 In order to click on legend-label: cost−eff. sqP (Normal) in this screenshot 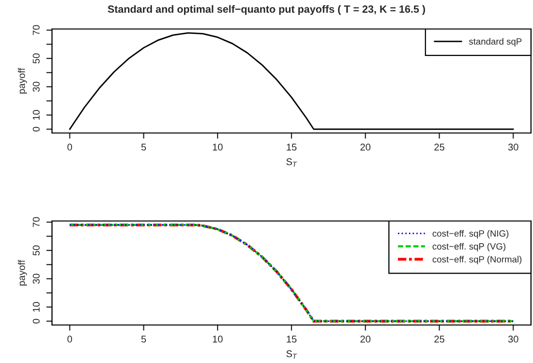, I will do `click(477, 260)`.